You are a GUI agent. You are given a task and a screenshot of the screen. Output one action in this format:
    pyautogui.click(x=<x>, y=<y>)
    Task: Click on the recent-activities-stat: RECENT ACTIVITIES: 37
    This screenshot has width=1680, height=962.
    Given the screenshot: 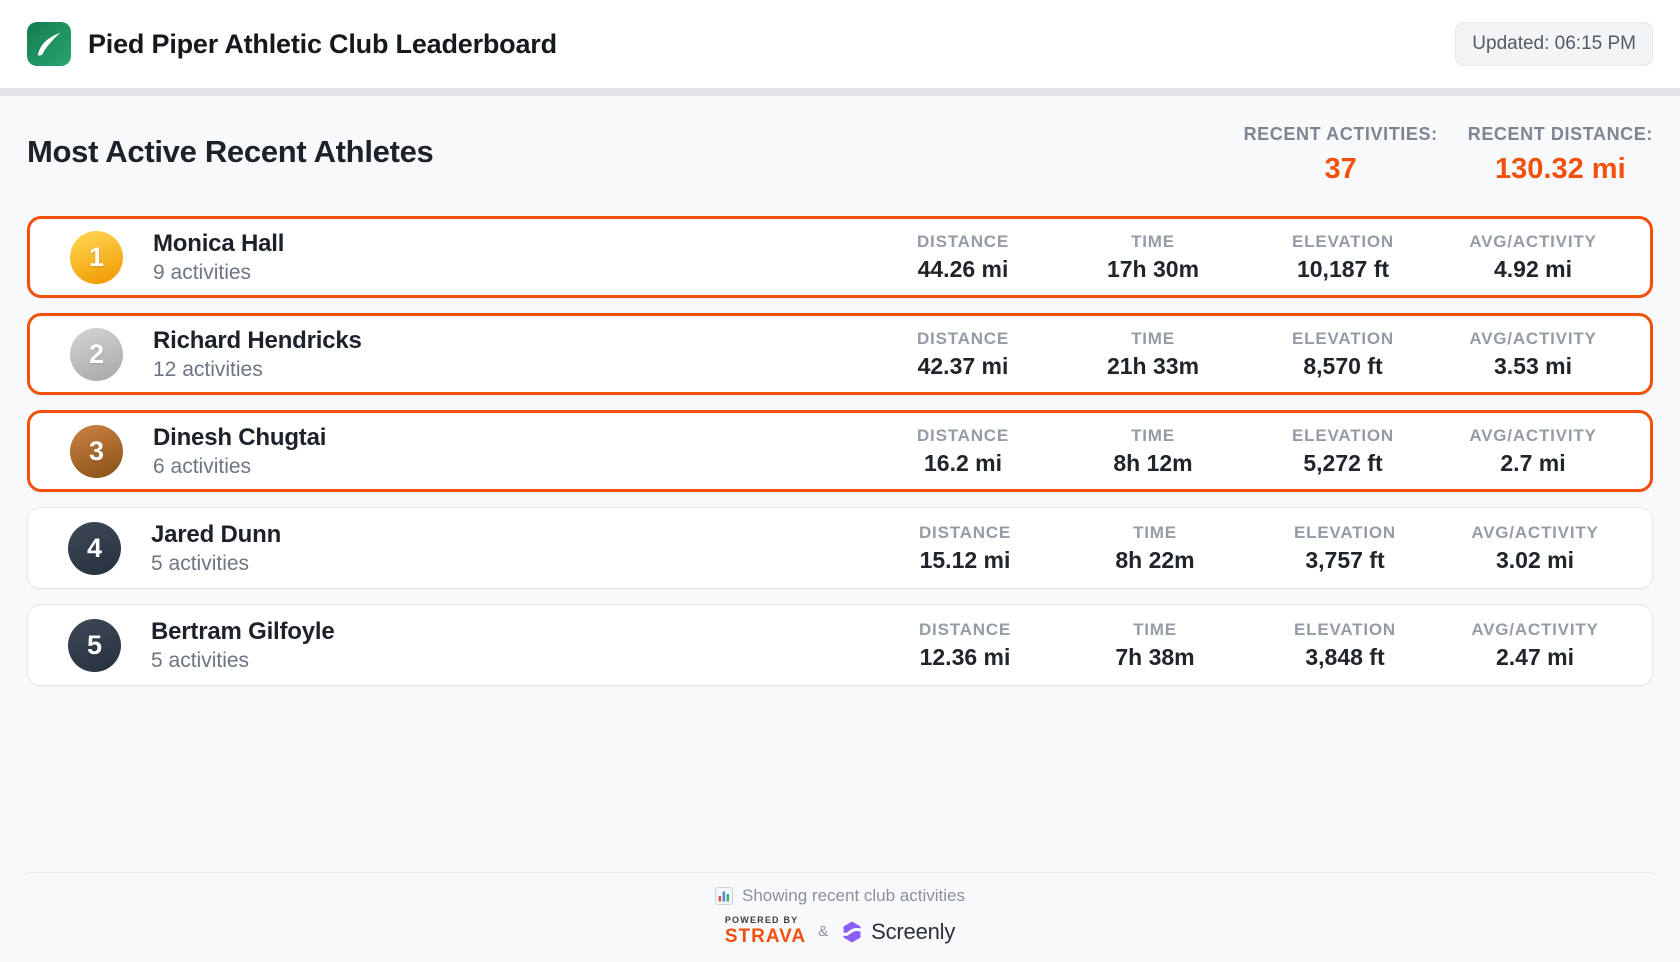 What is the action you would take?
    pyautogui.click(x=1341, y=155)
    